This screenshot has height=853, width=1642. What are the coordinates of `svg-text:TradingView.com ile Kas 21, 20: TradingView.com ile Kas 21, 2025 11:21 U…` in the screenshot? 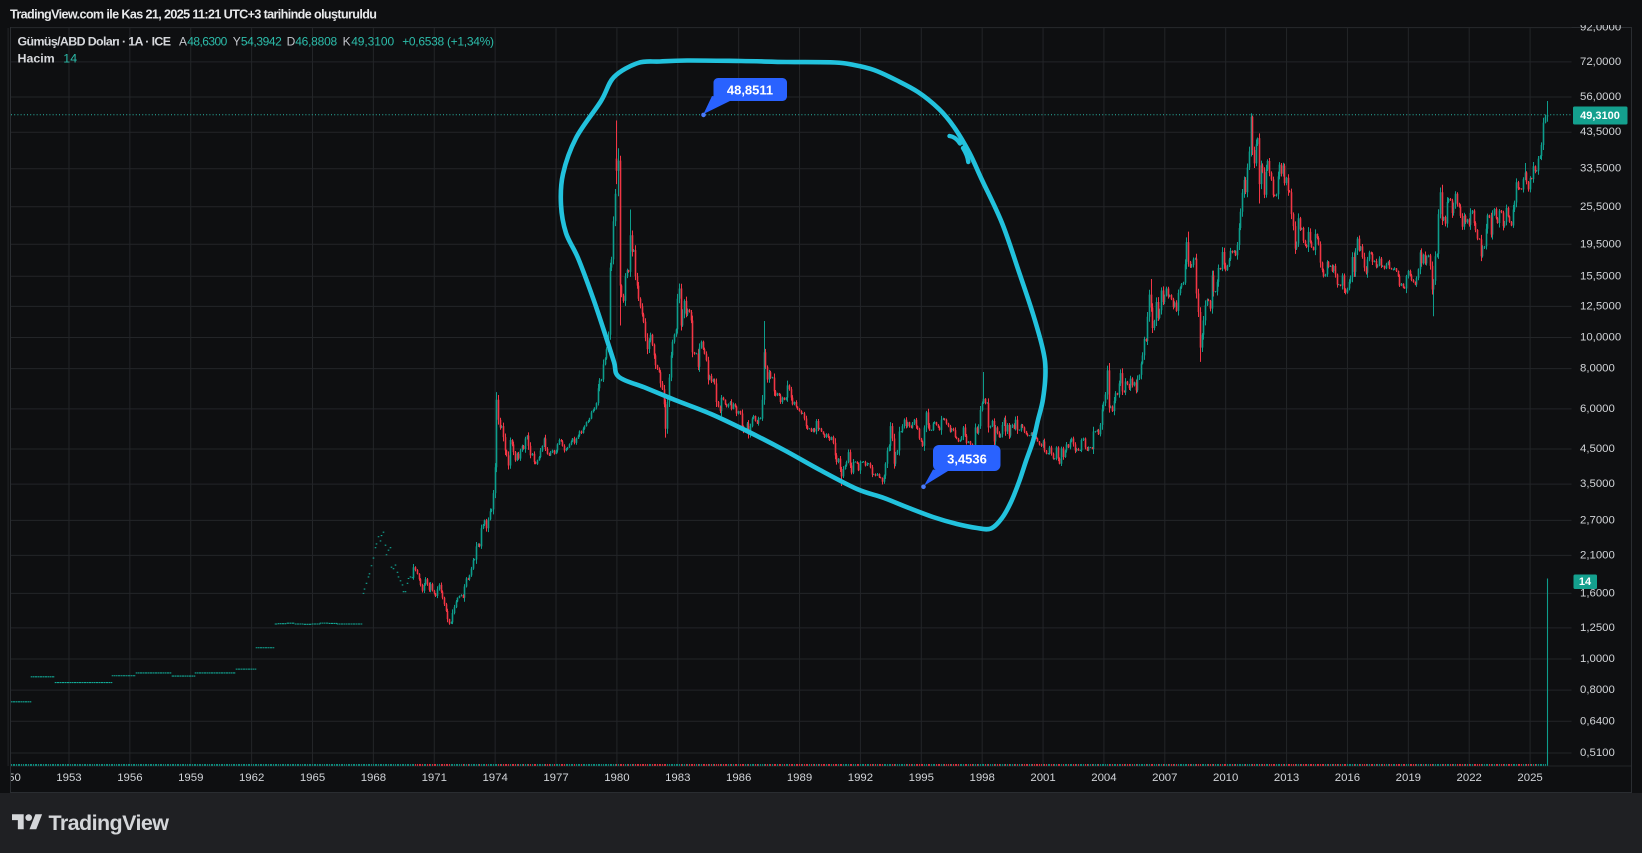 It's located at (193, 15).